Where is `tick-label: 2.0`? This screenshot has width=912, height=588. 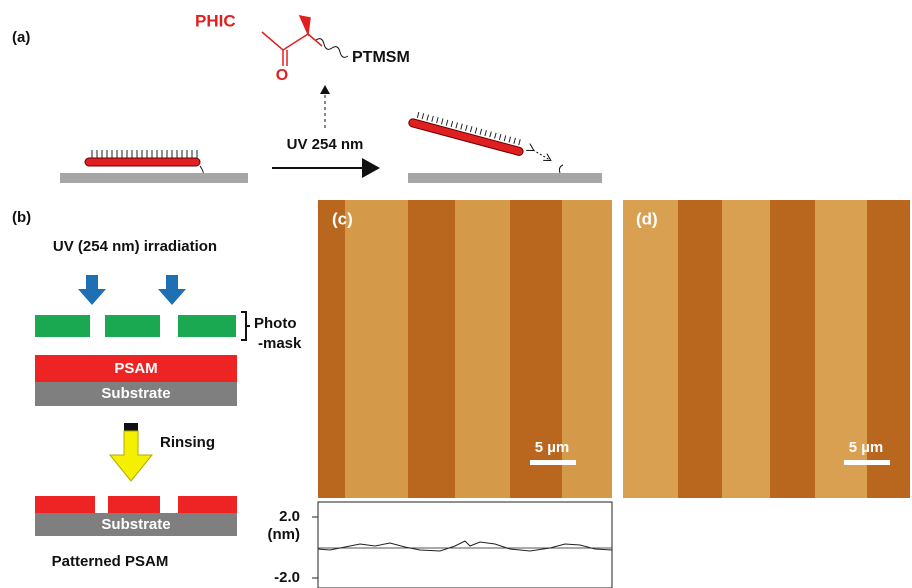 tick-label: 2.0 is located at coordinates (289, 516).